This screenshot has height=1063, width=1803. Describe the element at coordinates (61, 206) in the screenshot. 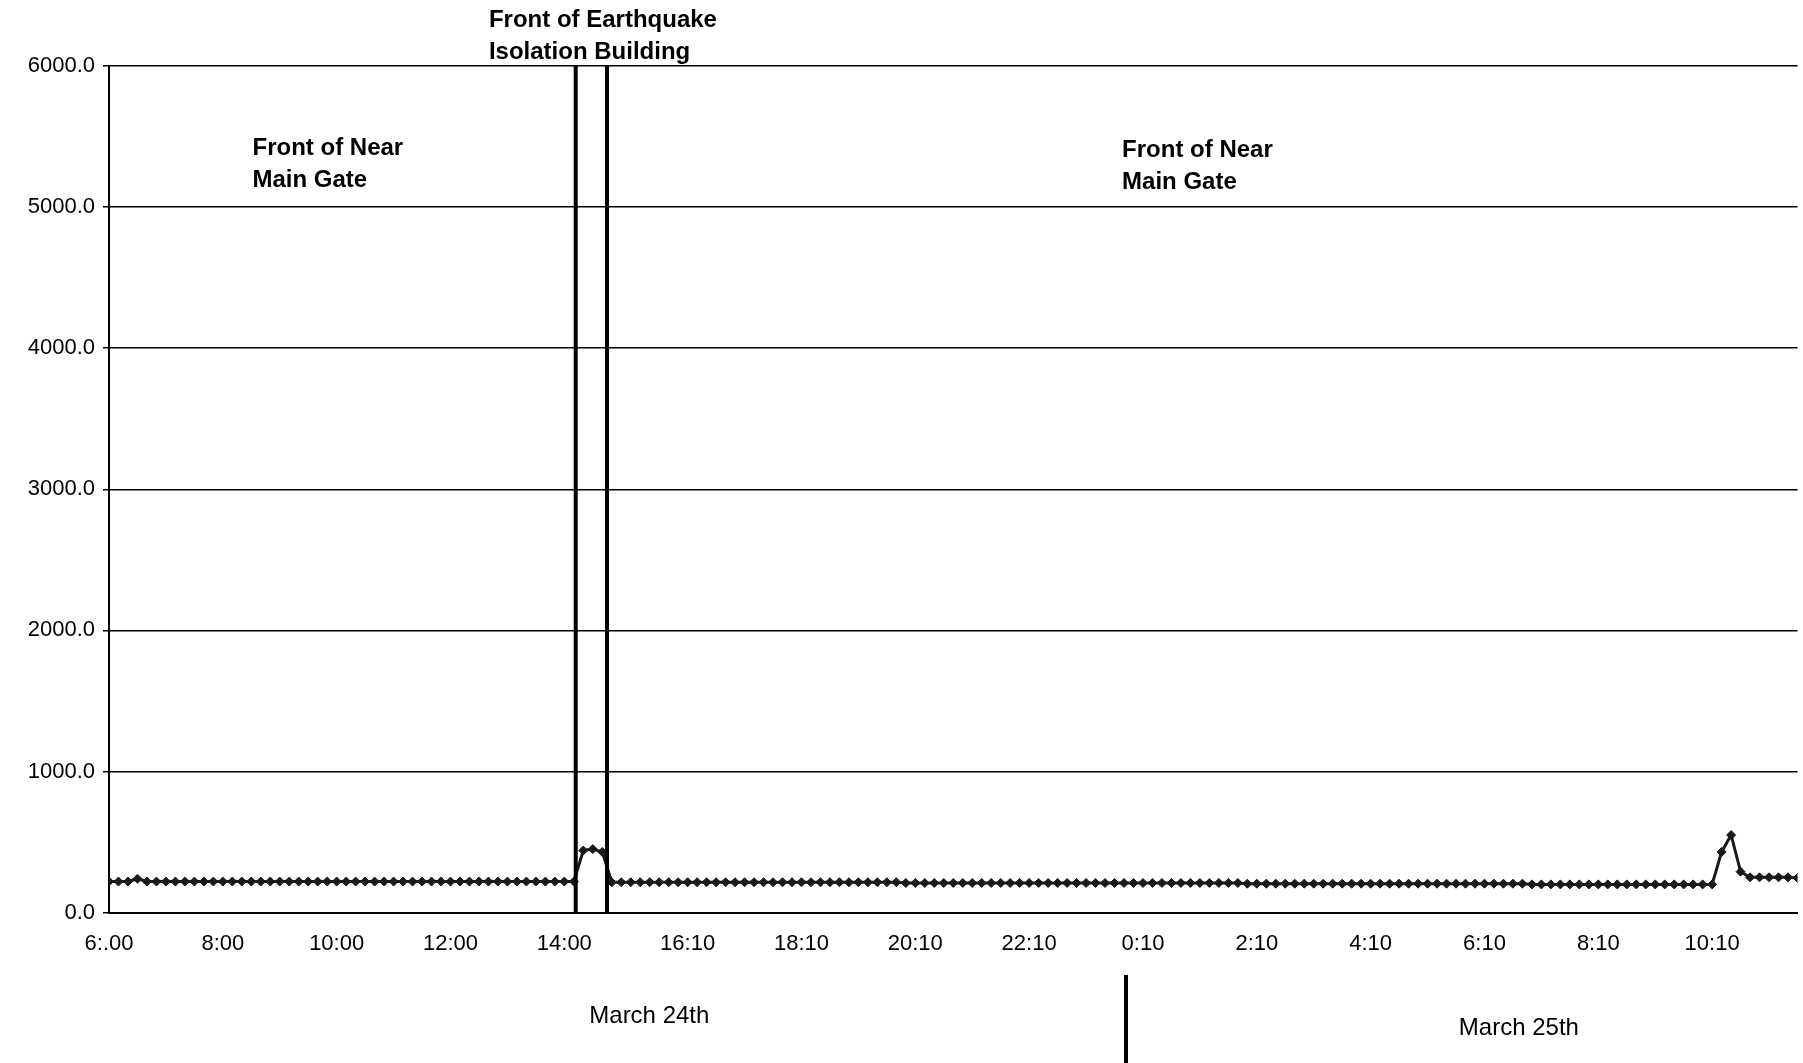

I see `y-tick-label: 5000.0` at that location.